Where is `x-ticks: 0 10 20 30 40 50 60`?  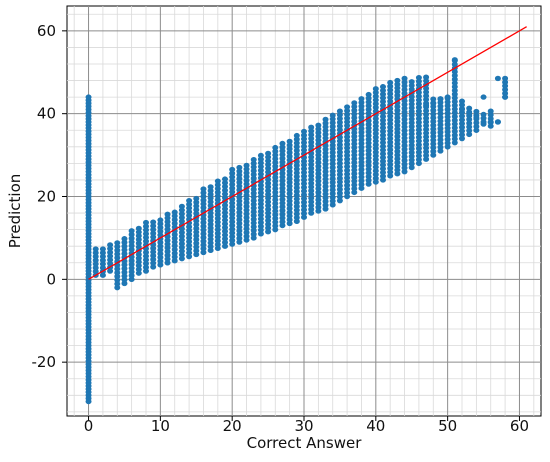 x-ticks: 0 10 20 30 40 50 60 is located at coordinates (306, 425).